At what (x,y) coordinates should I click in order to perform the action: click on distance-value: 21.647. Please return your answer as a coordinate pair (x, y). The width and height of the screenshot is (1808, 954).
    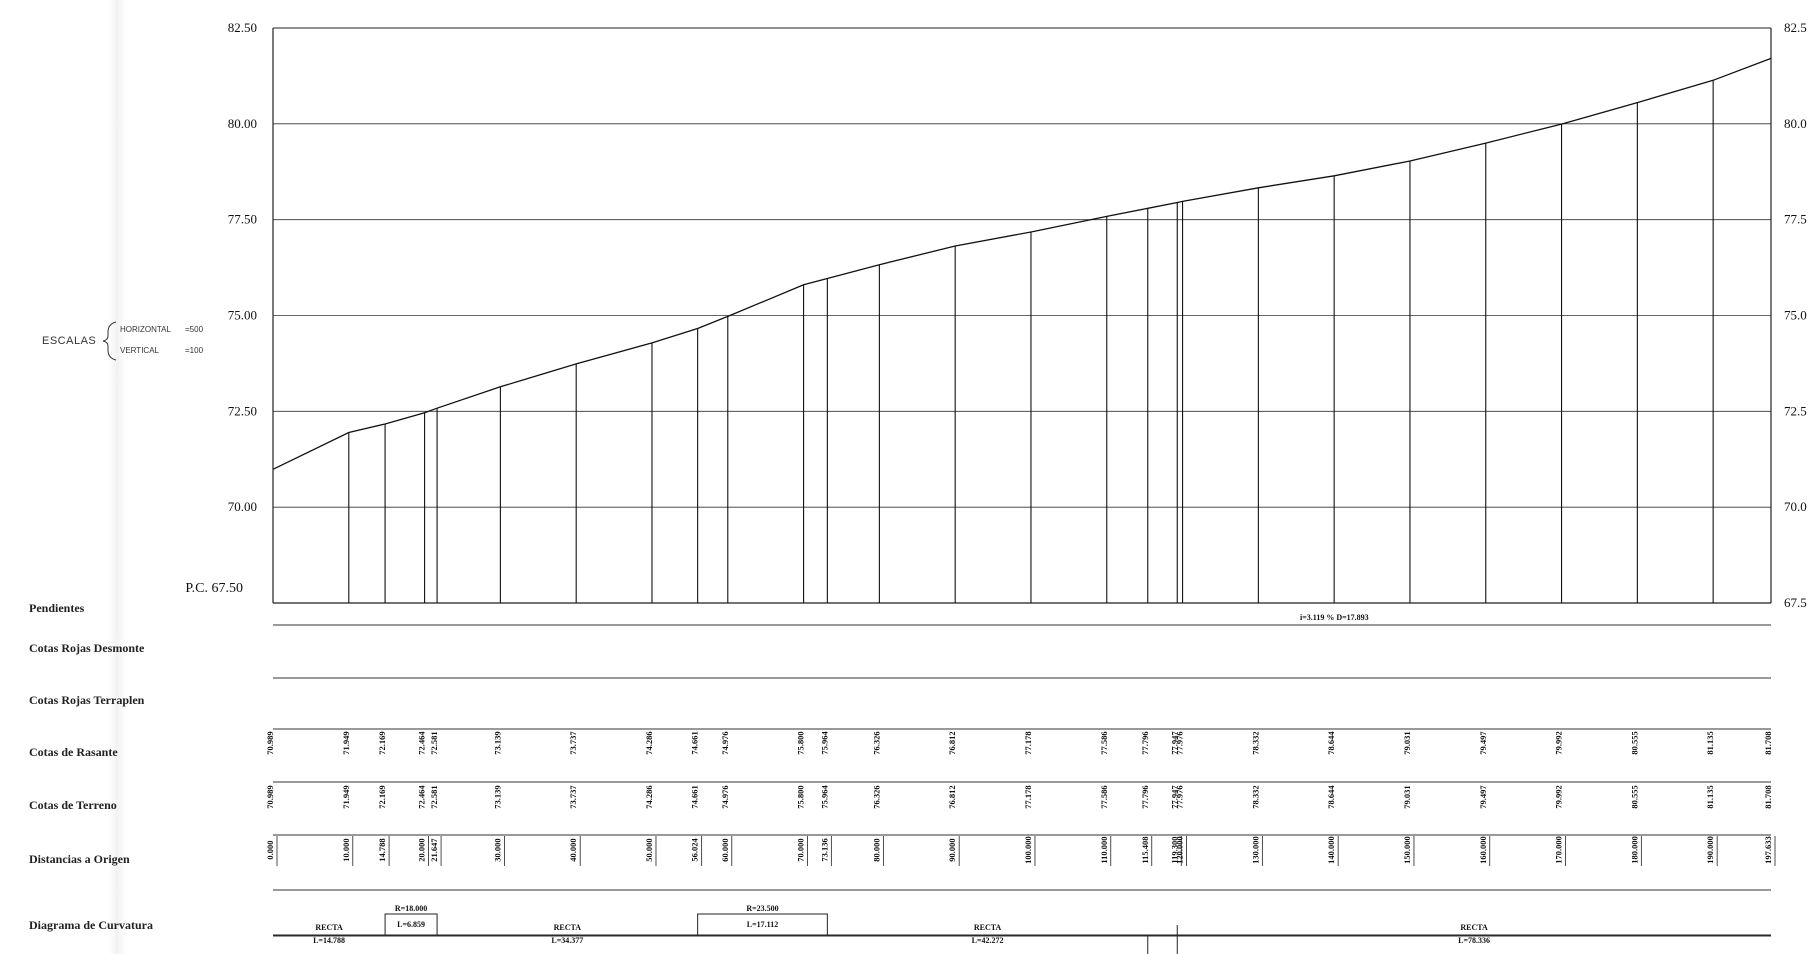
    Looking at the image, I should click on (434, 850).